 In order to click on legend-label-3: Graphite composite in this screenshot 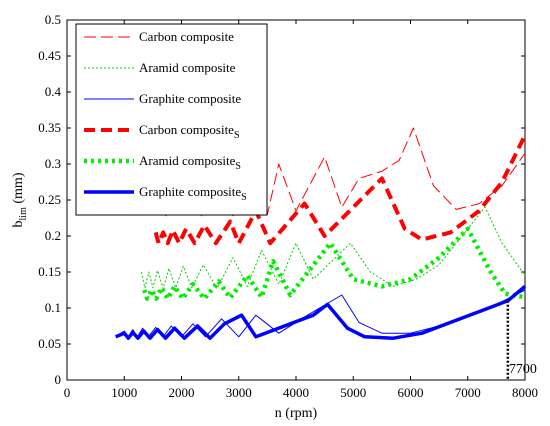, I will do `click(190, 98)`.